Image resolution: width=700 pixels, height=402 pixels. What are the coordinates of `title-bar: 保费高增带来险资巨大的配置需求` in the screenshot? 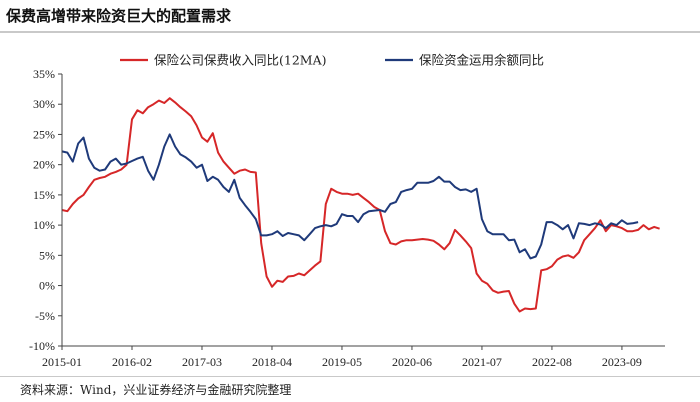 It's located at (350, 17).